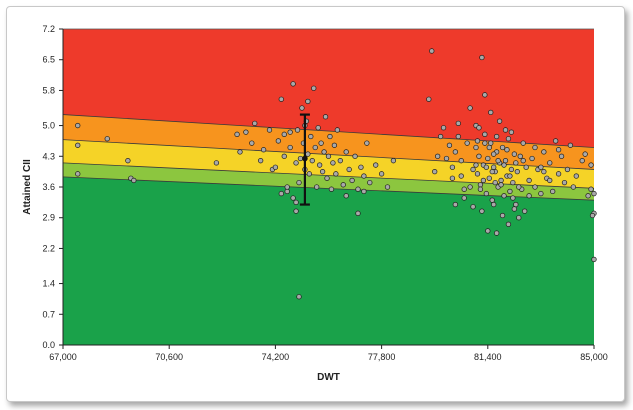 The width and height of the screenshot is (633, 410). I want to click on error-bar-mean, so click(305, 158).